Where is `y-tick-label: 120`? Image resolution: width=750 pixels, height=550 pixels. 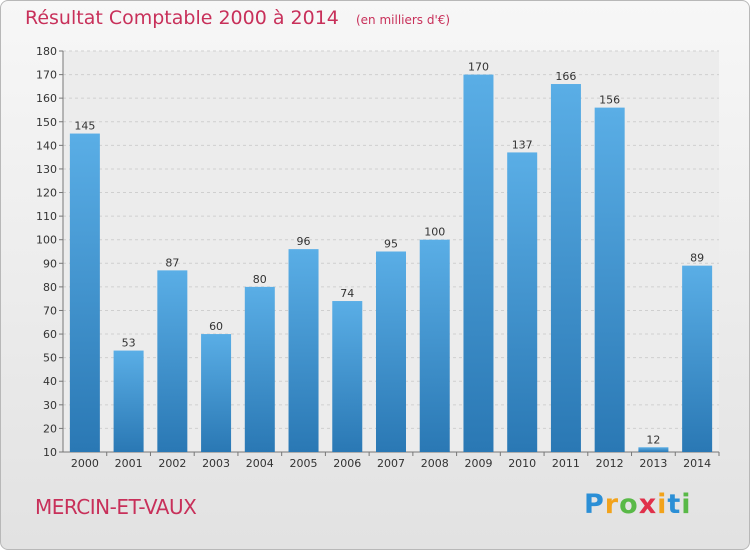
y-tick-label: 120 is located at coordinates (46, 193).